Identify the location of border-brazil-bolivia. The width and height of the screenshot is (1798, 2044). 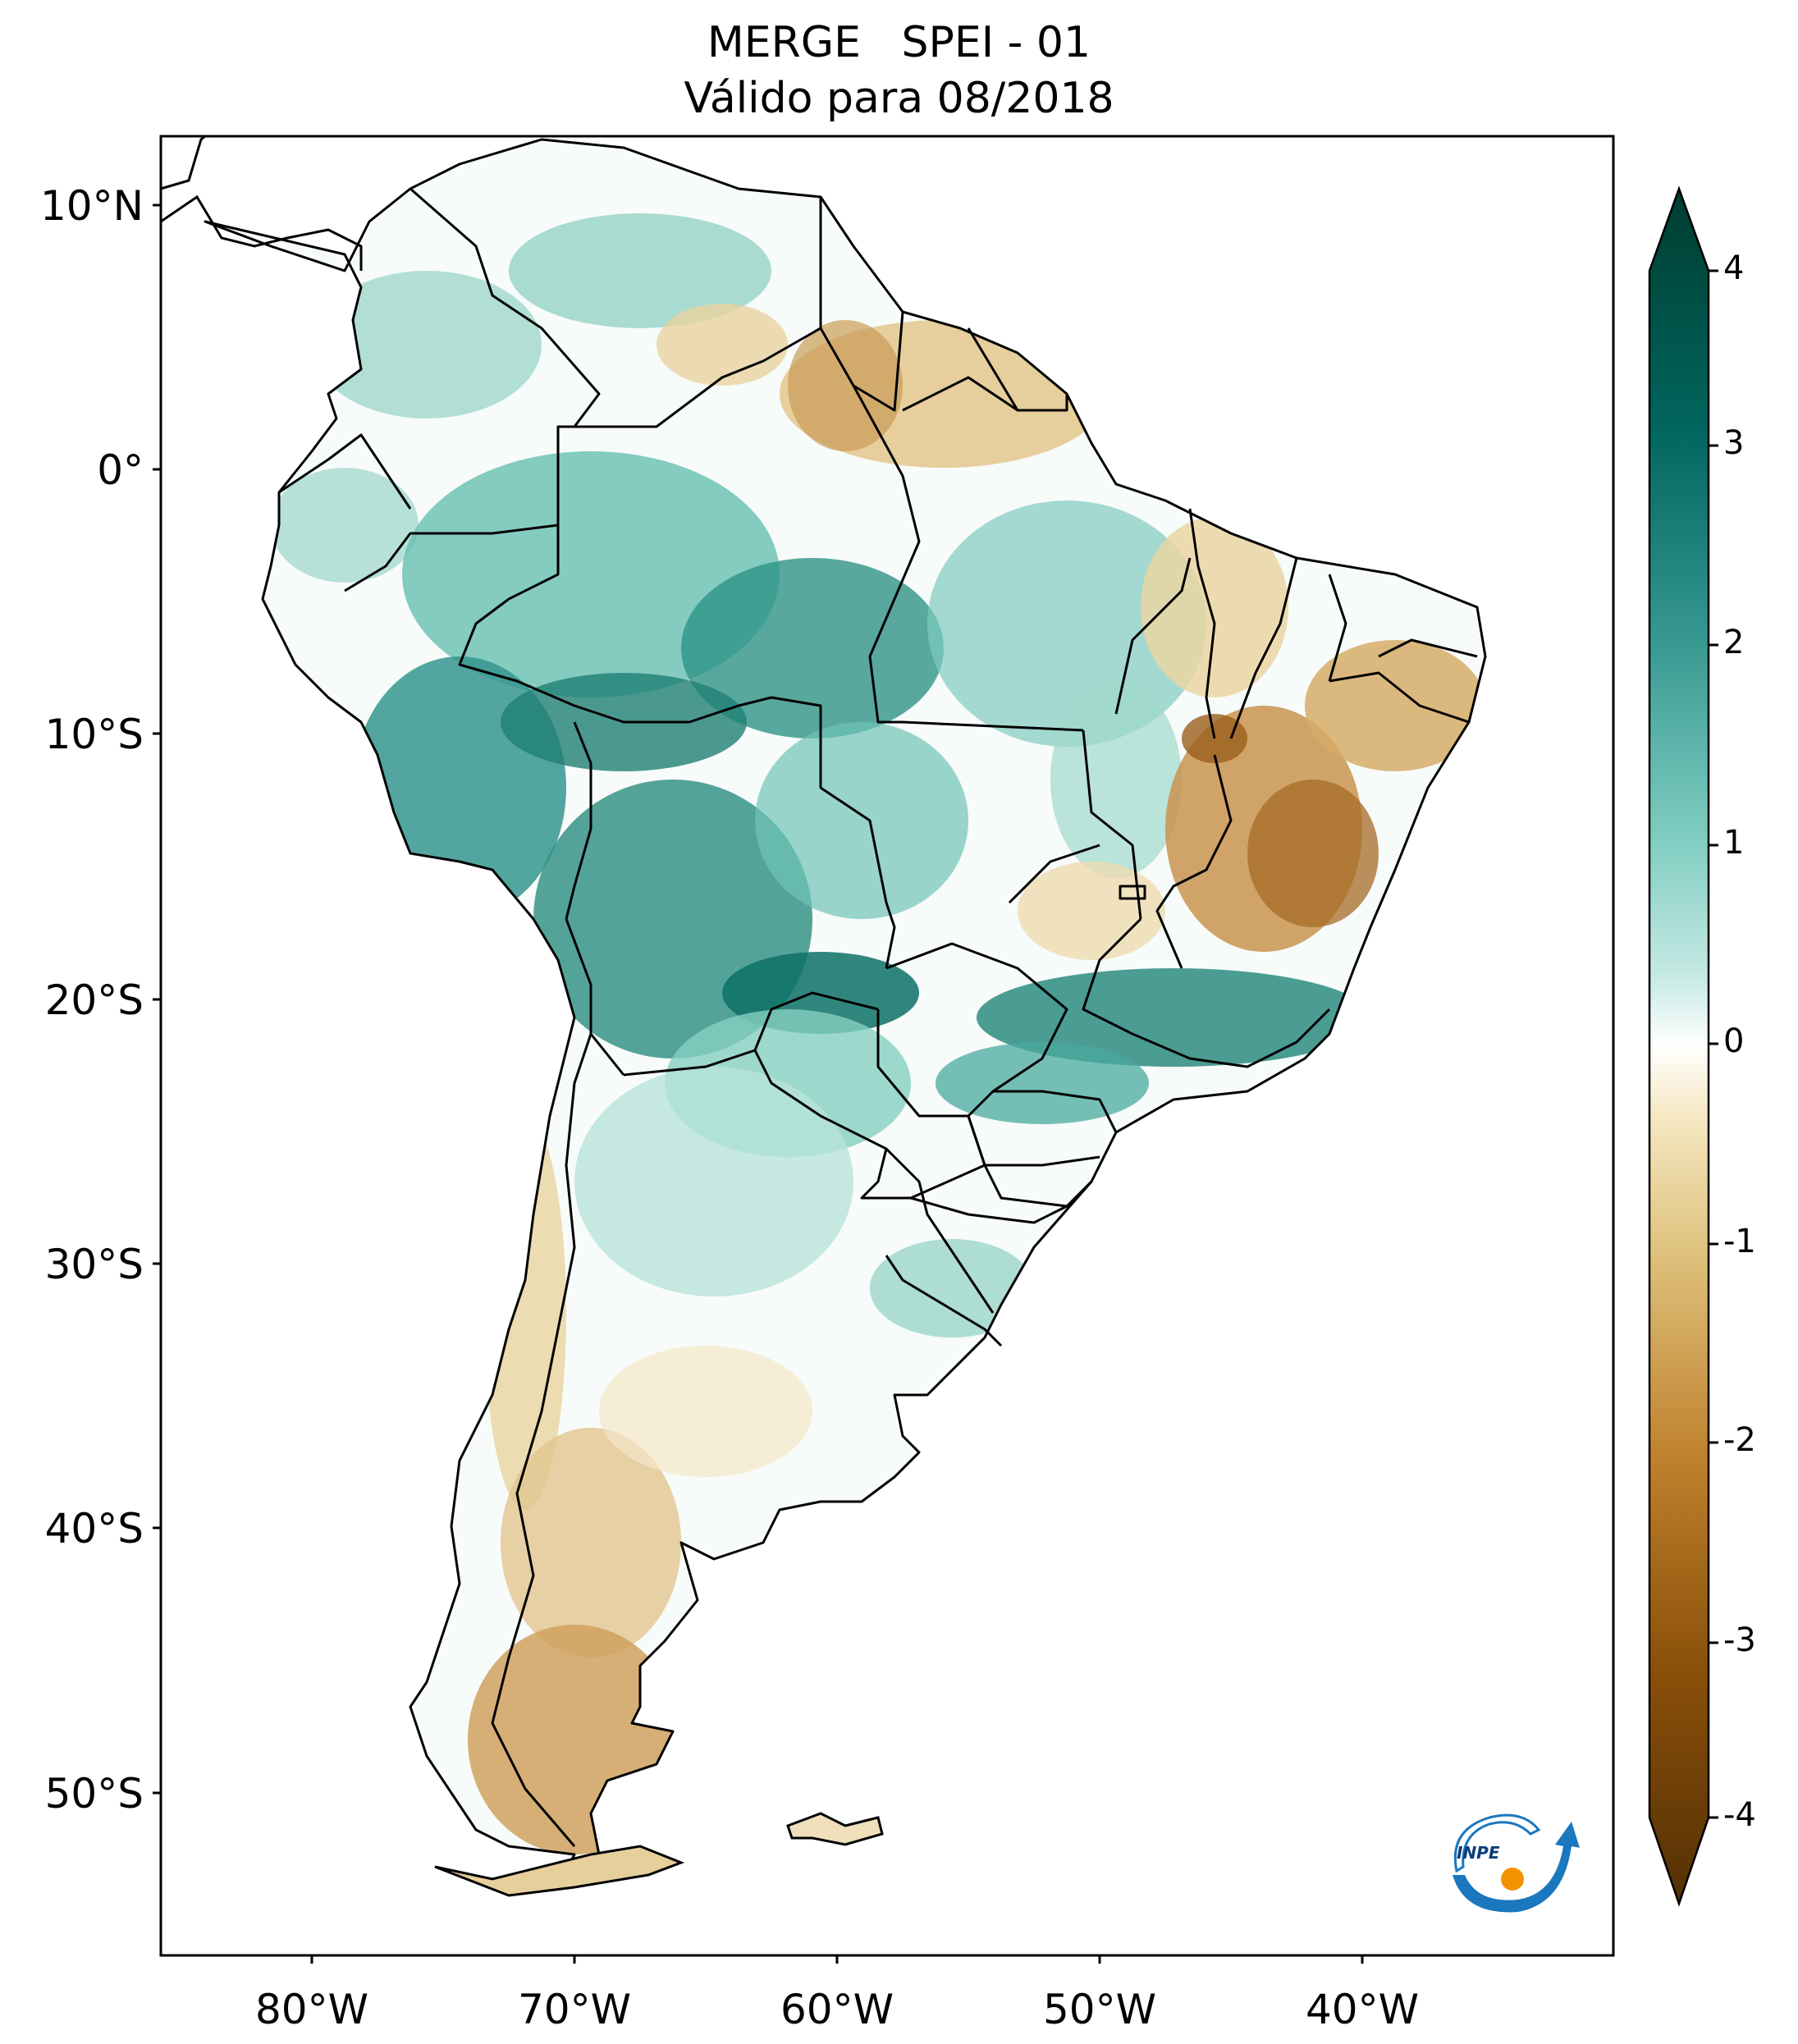
(792, 832).